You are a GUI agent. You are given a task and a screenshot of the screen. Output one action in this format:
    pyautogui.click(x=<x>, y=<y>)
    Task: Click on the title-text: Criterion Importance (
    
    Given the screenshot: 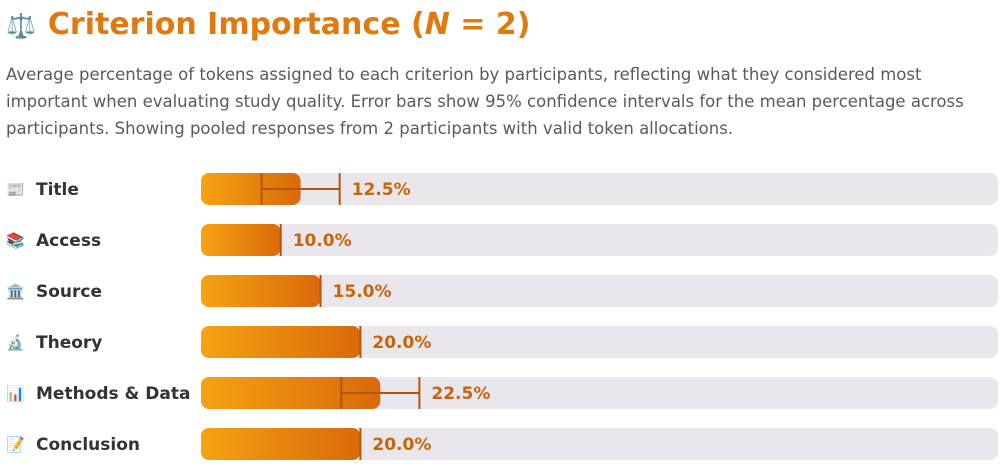 What is the action you would take?
    pyautogui.click(x=236, y=24)
    